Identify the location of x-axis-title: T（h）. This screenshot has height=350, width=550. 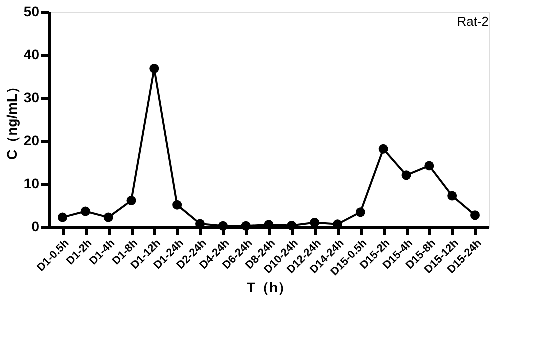
(269, 288).